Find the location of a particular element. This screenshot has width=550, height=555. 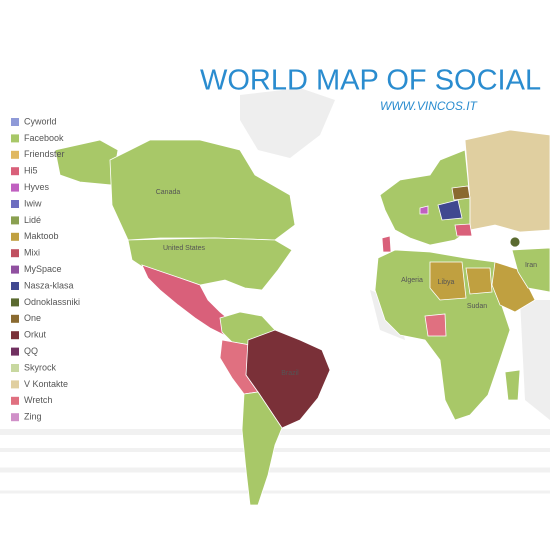

legend-label: Skyrock is located at coordinates (40, 367).